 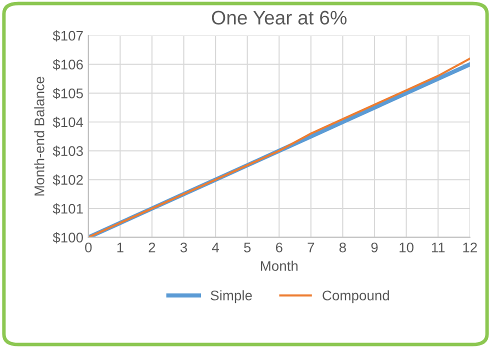 I want to click on x-tick-label: 12, so click(x=470, y=247).